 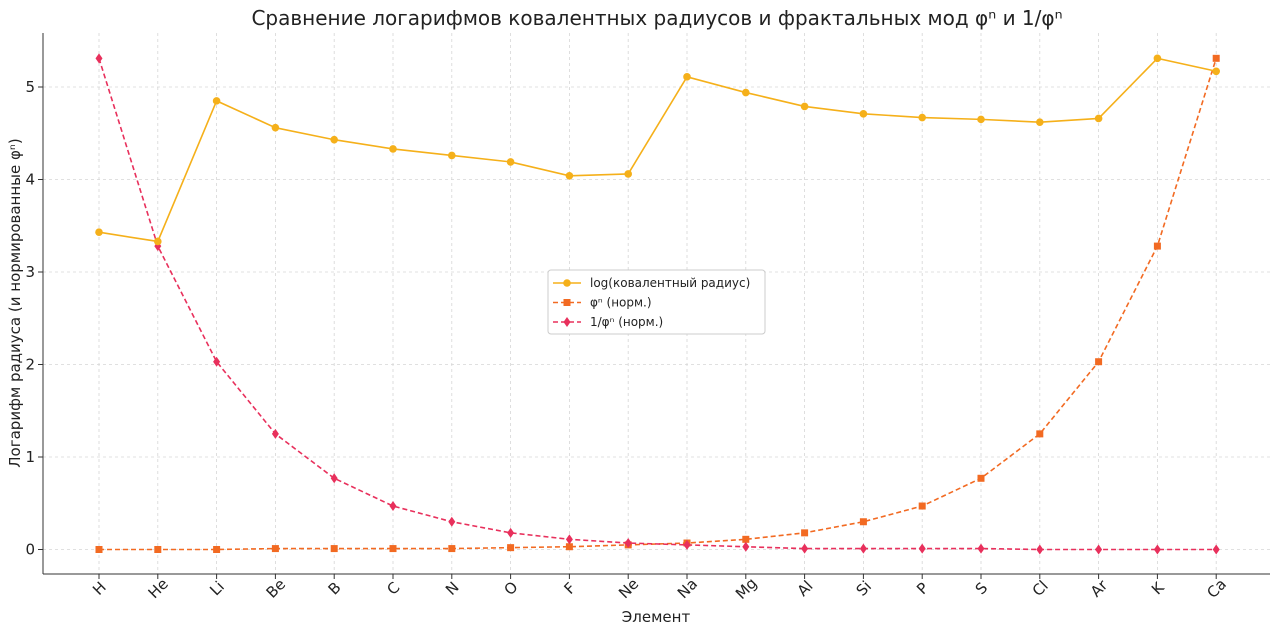 I want to click on legend-entry-1: log(ковалентный радиус), so click(x=651, y=283).